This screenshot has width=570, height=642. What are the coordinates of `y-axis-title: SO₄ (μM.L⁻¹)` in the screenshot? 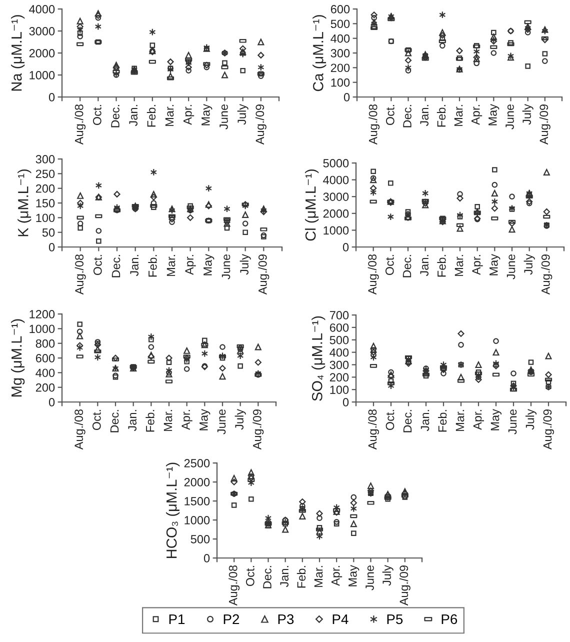 It's located at (319, 358).